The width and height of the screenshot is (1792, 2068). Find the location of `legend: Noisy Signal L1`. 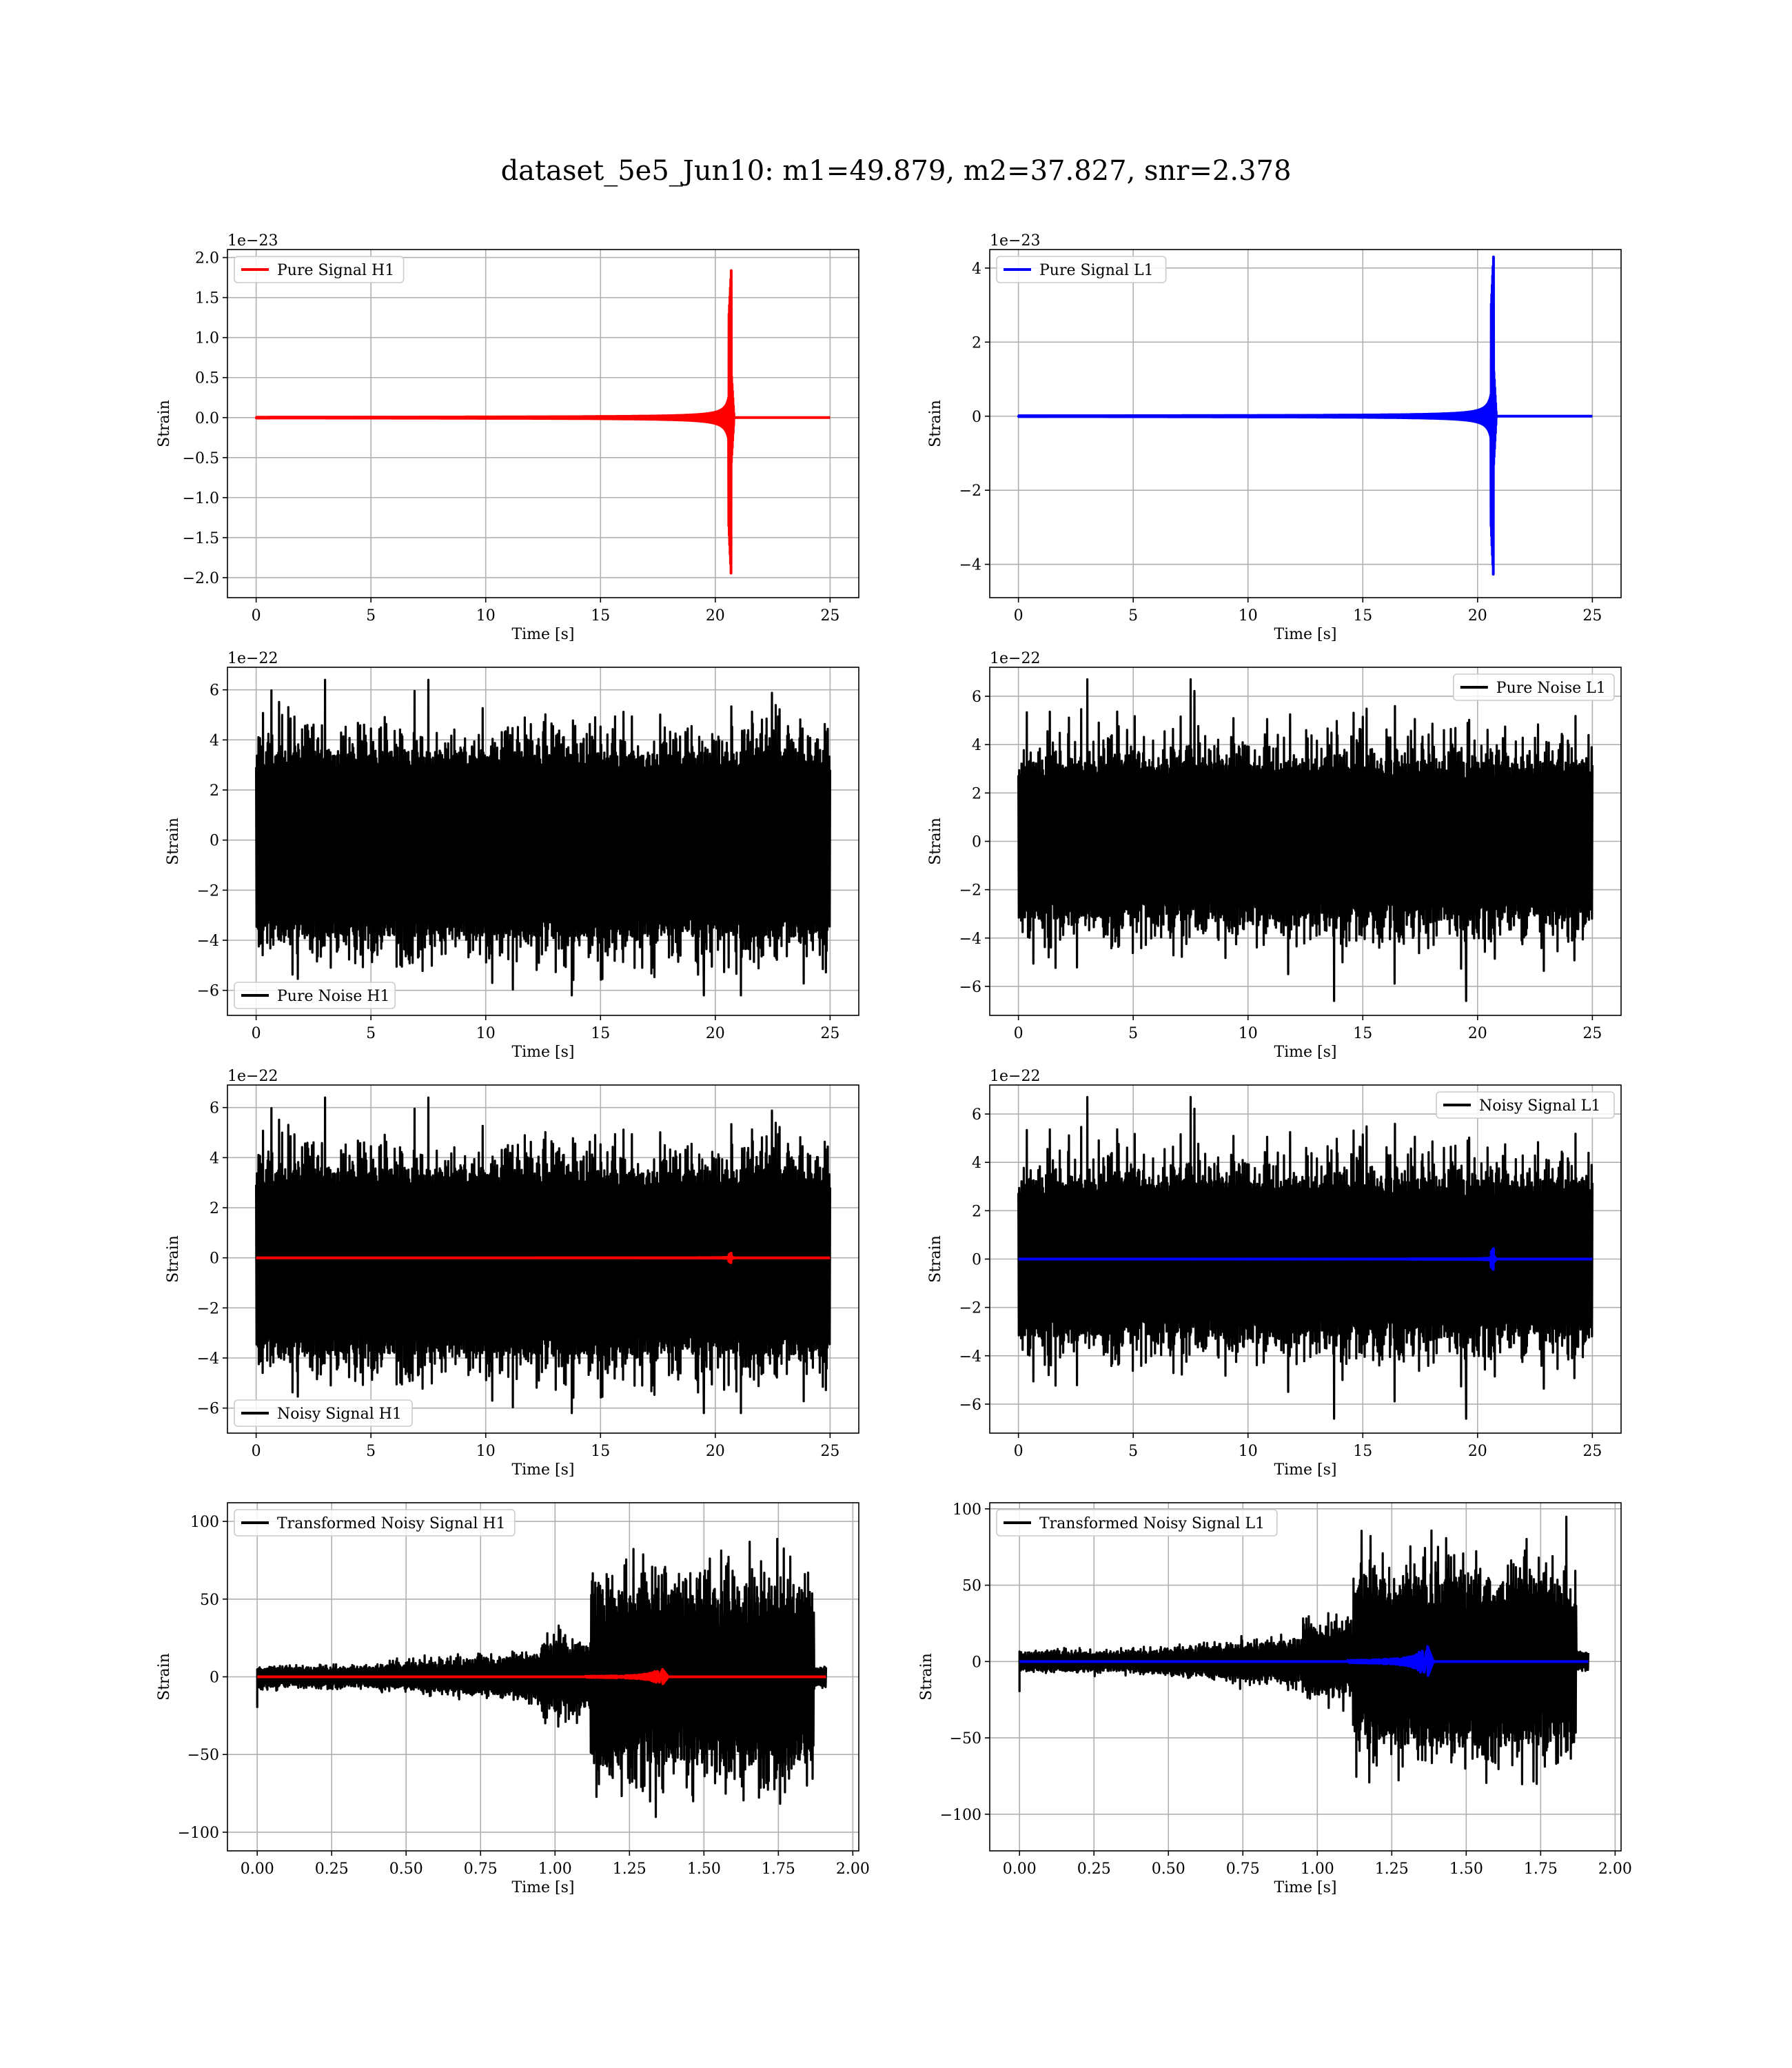

legend: Noisy Signal L1 is located at coordinates (1525, 1105).